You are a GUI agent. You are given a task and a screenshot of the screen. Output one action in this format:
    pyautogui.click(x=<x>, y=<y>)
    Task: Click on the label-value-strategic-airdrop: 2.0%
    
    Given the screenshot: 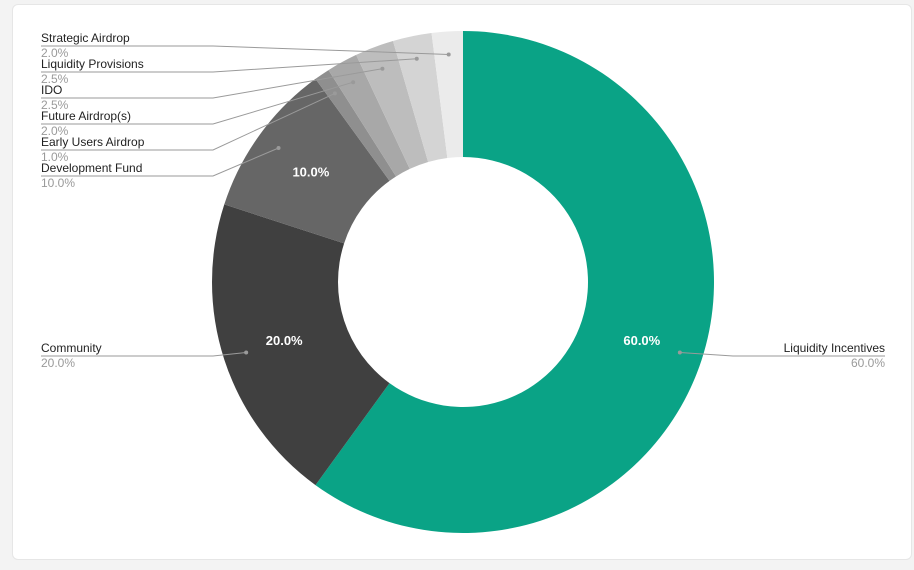 What is the action you would take?
    pyautogui.click(x=55, y=53)
    